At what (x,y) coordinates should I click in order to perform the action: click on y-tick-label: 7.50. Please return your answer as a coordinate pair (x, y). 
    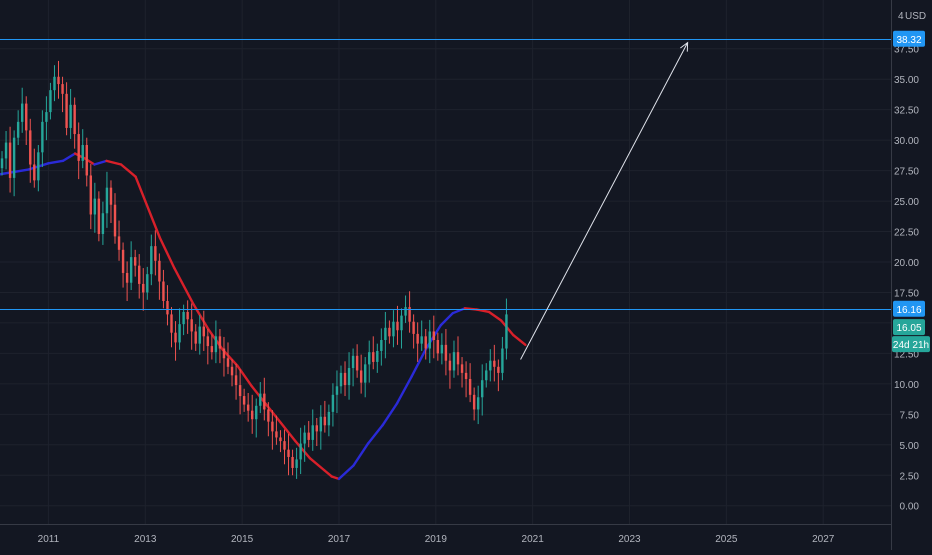
    Looking at the image, I should click on (910, 415).